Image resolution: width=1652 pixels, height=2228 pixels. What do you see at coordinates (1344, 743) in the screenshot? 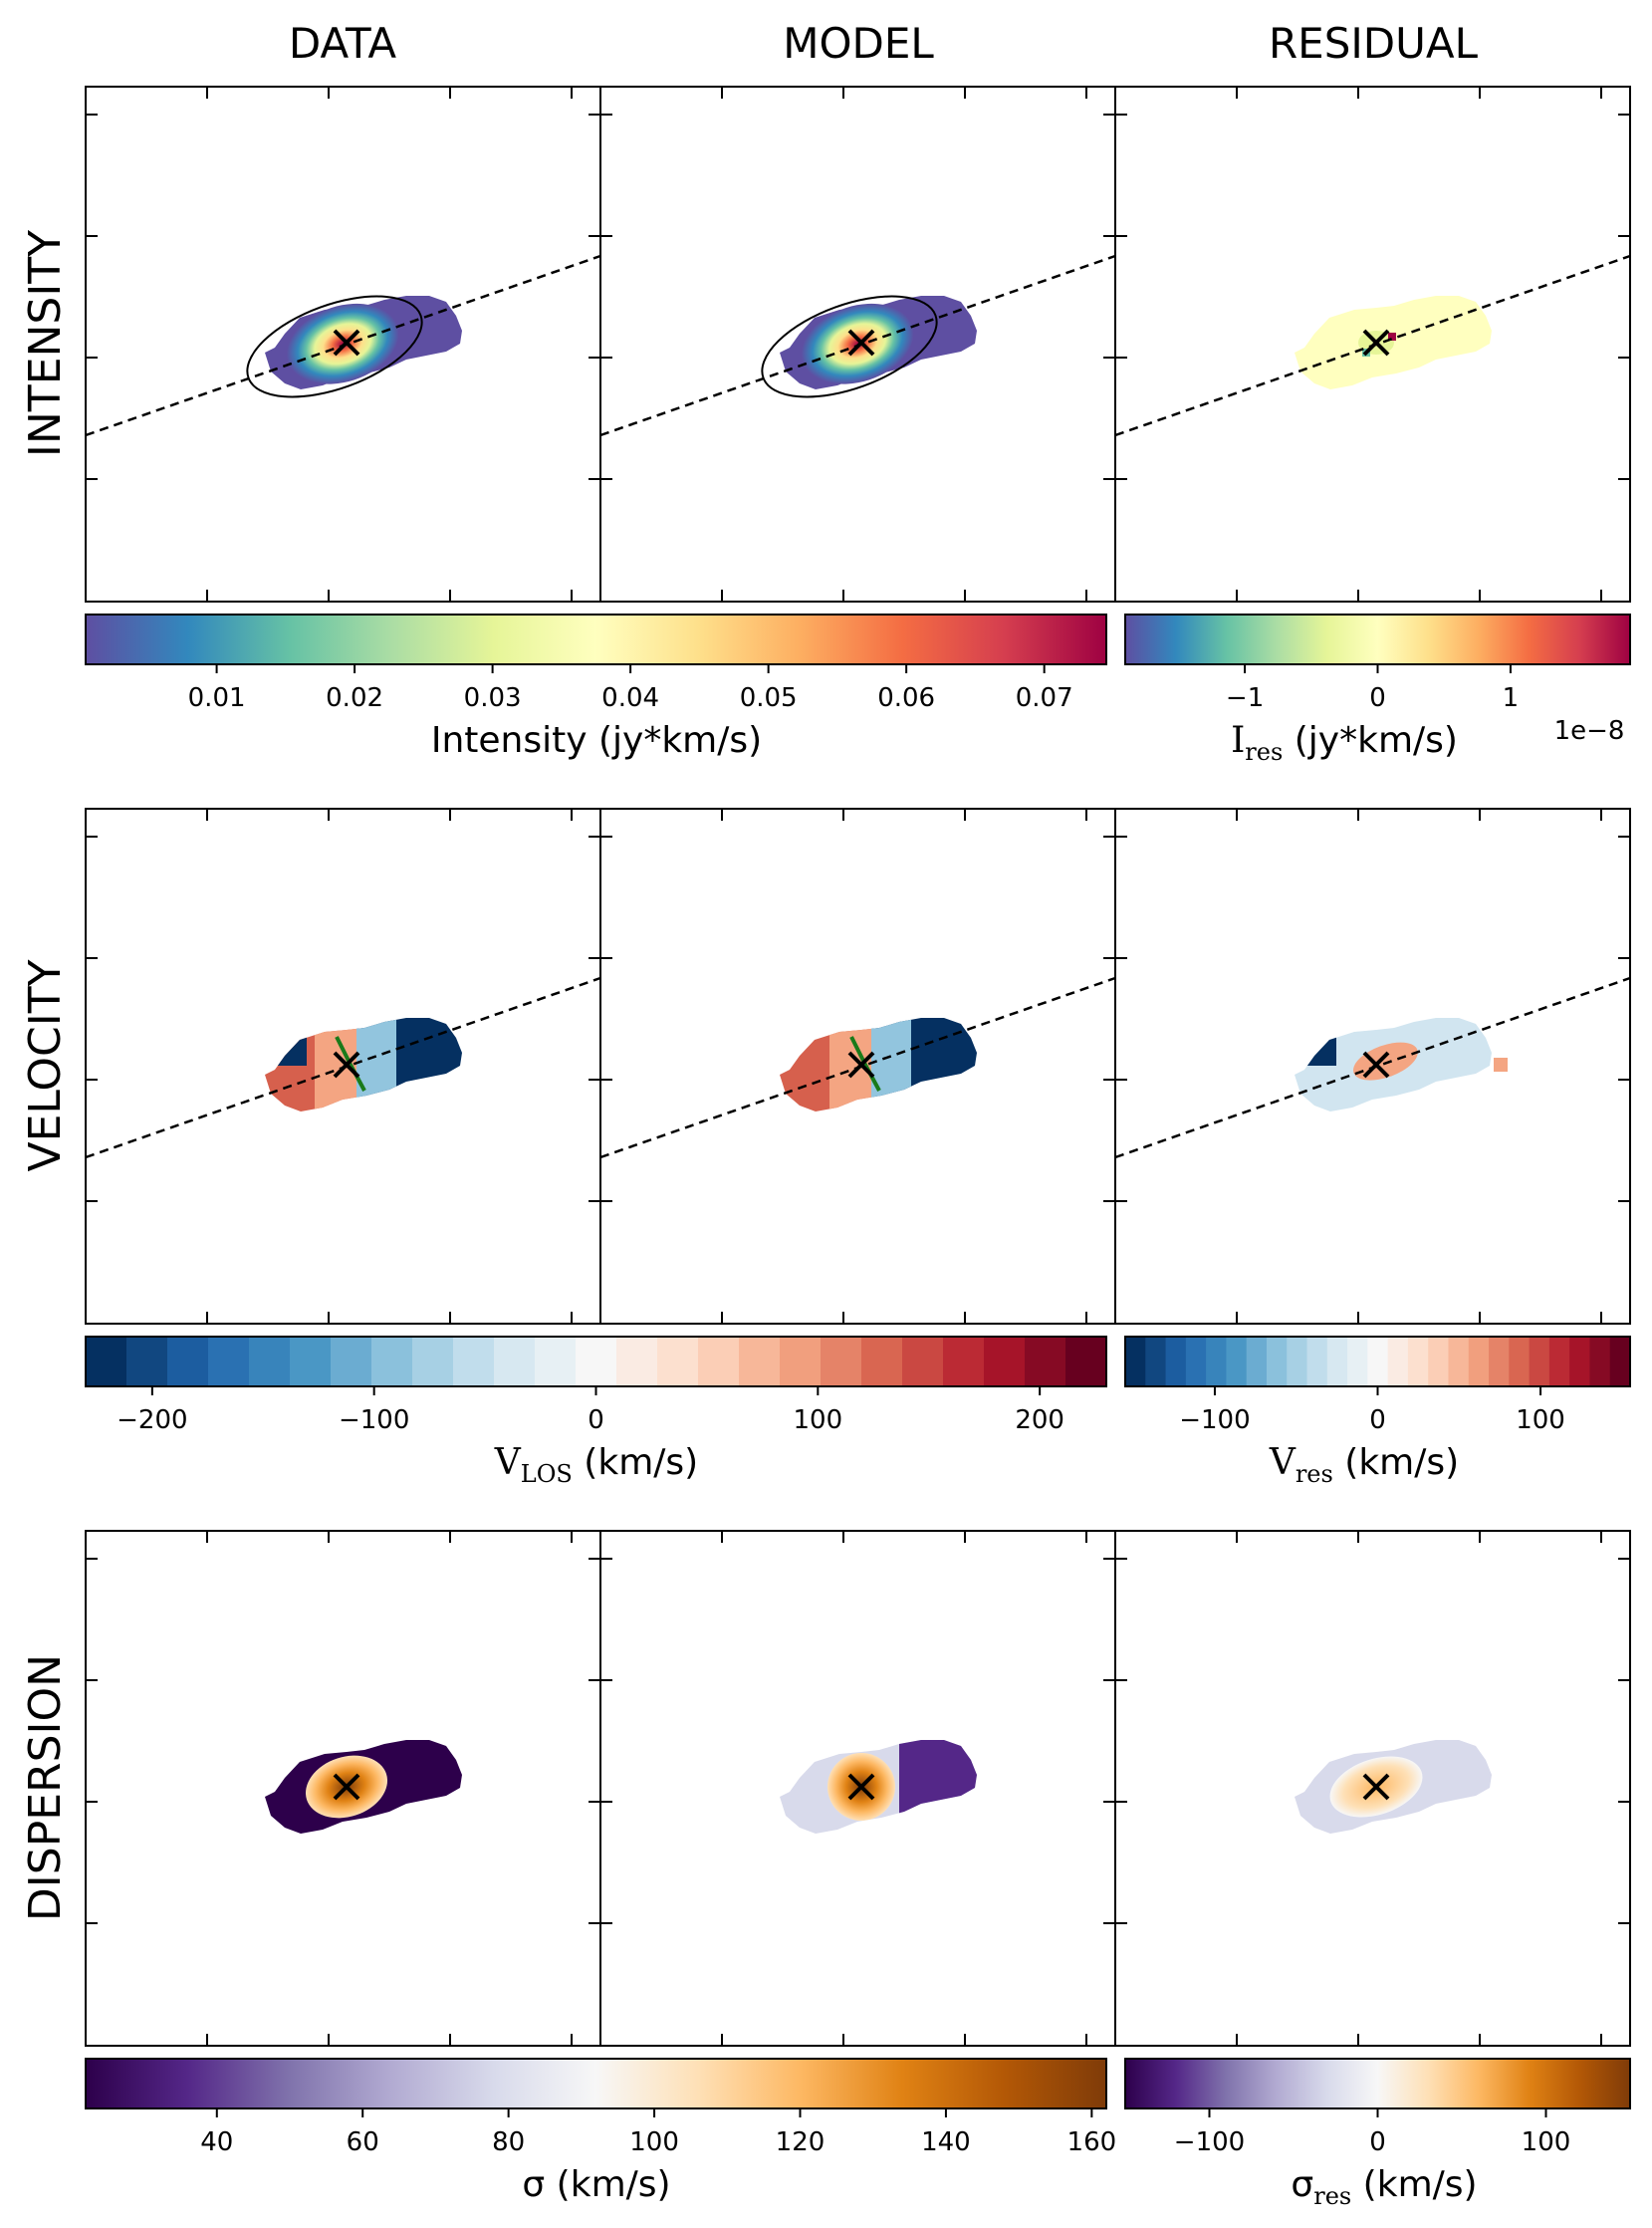
I see `intensity-residual-colorbar-label: Ires (jy*km/s)` at bounding box center [1344, 743].